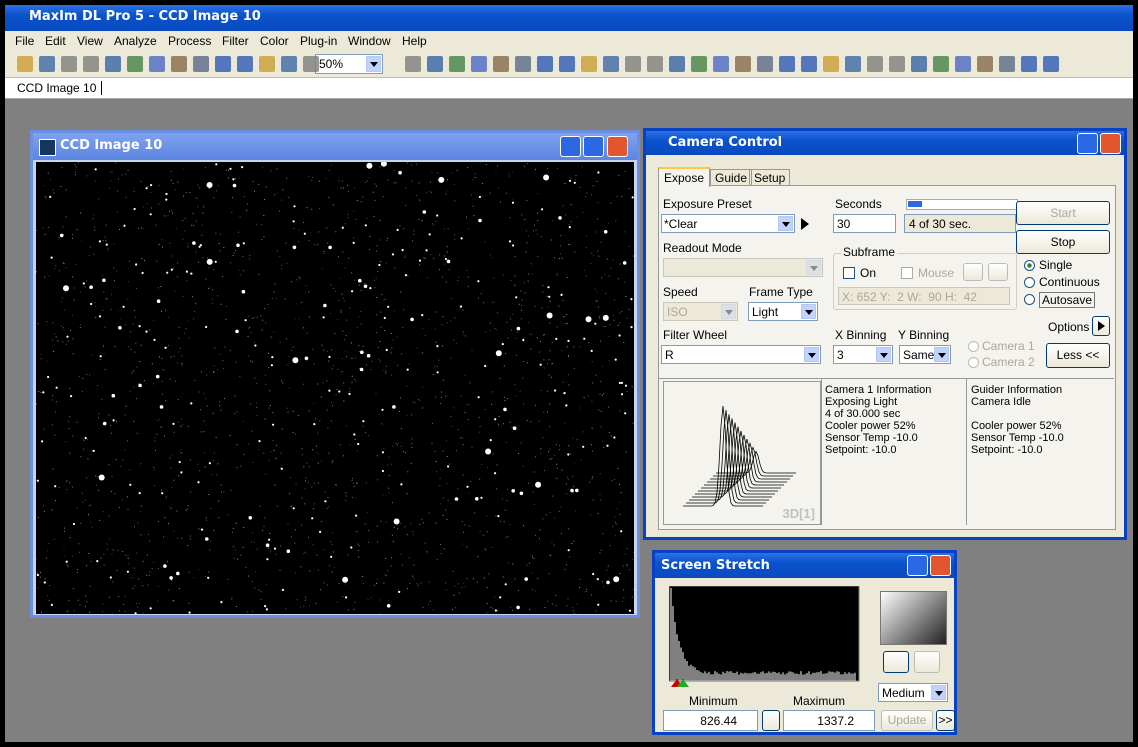 Image resolution: width=1138 pixels, height=747 pixels. Describe the element at coordinates (710, 720) in the screenshot. I see `minimum-spinner: 826.44` at that location.